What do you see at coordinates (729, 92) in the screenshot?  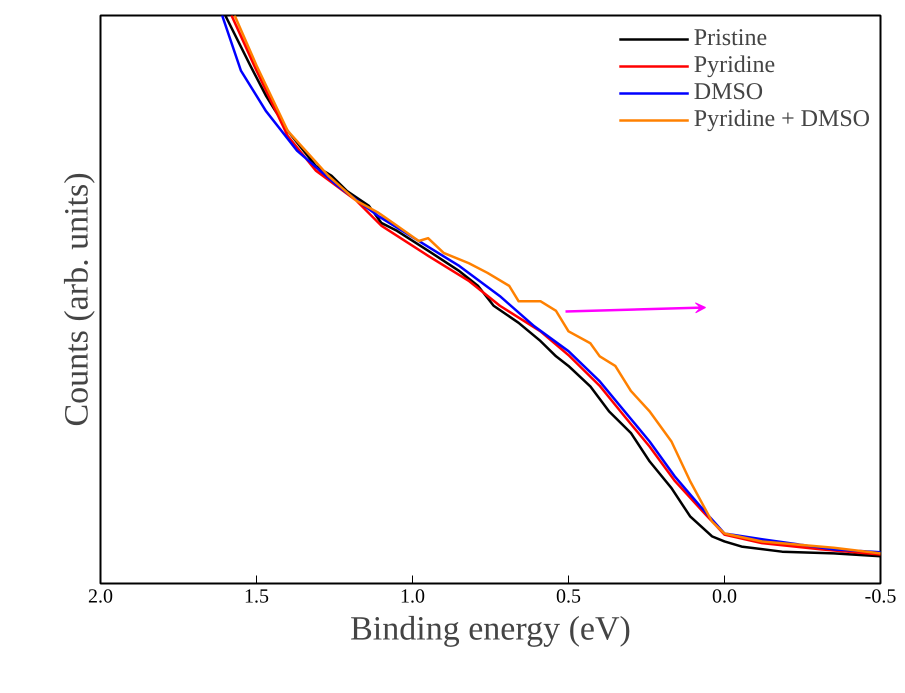 I see `legend-label: DMSO` at bounding box center [729, 92].